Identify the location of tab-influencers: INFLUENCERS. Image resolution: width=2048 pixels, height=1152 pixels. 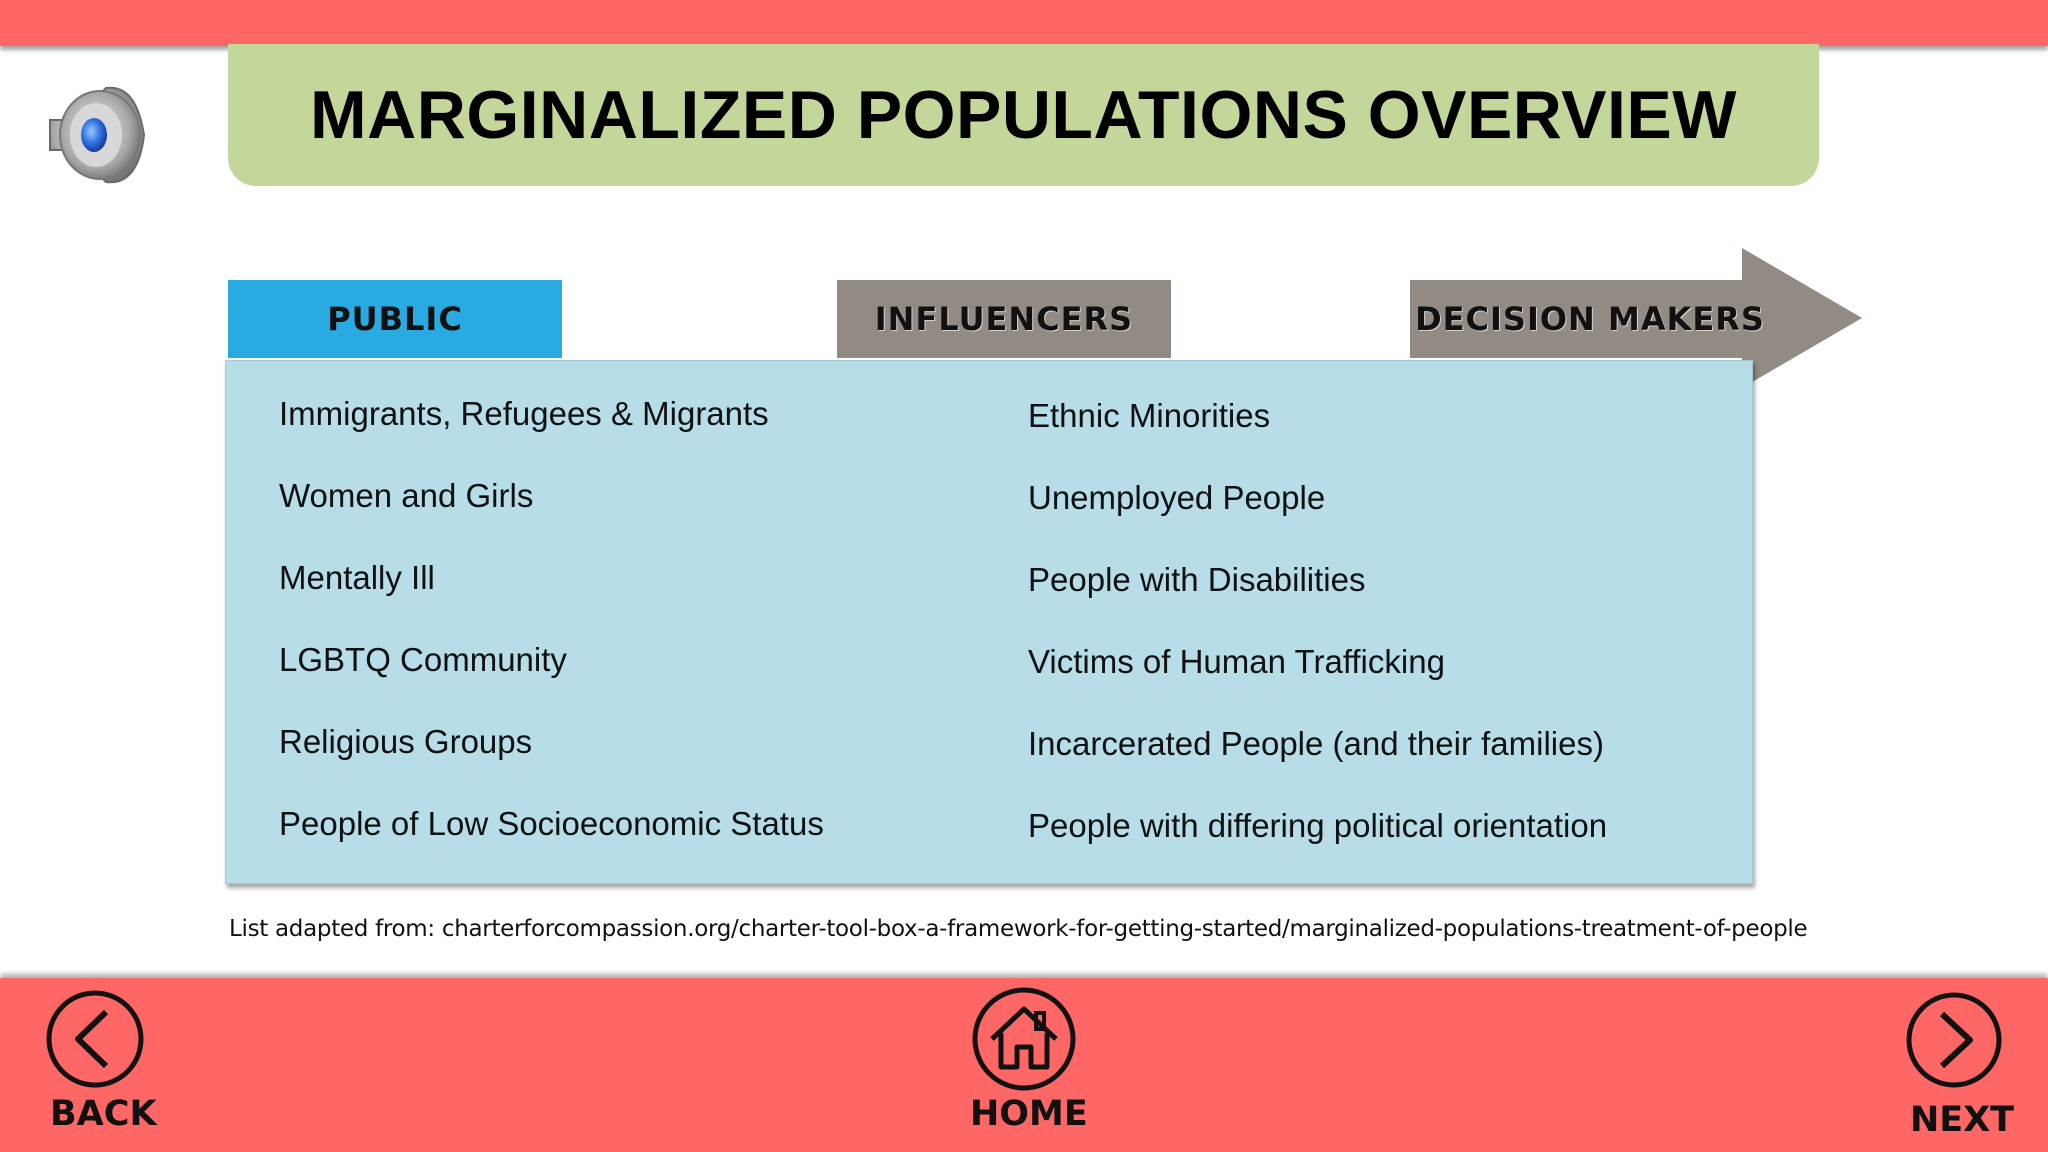
(1004, 319).